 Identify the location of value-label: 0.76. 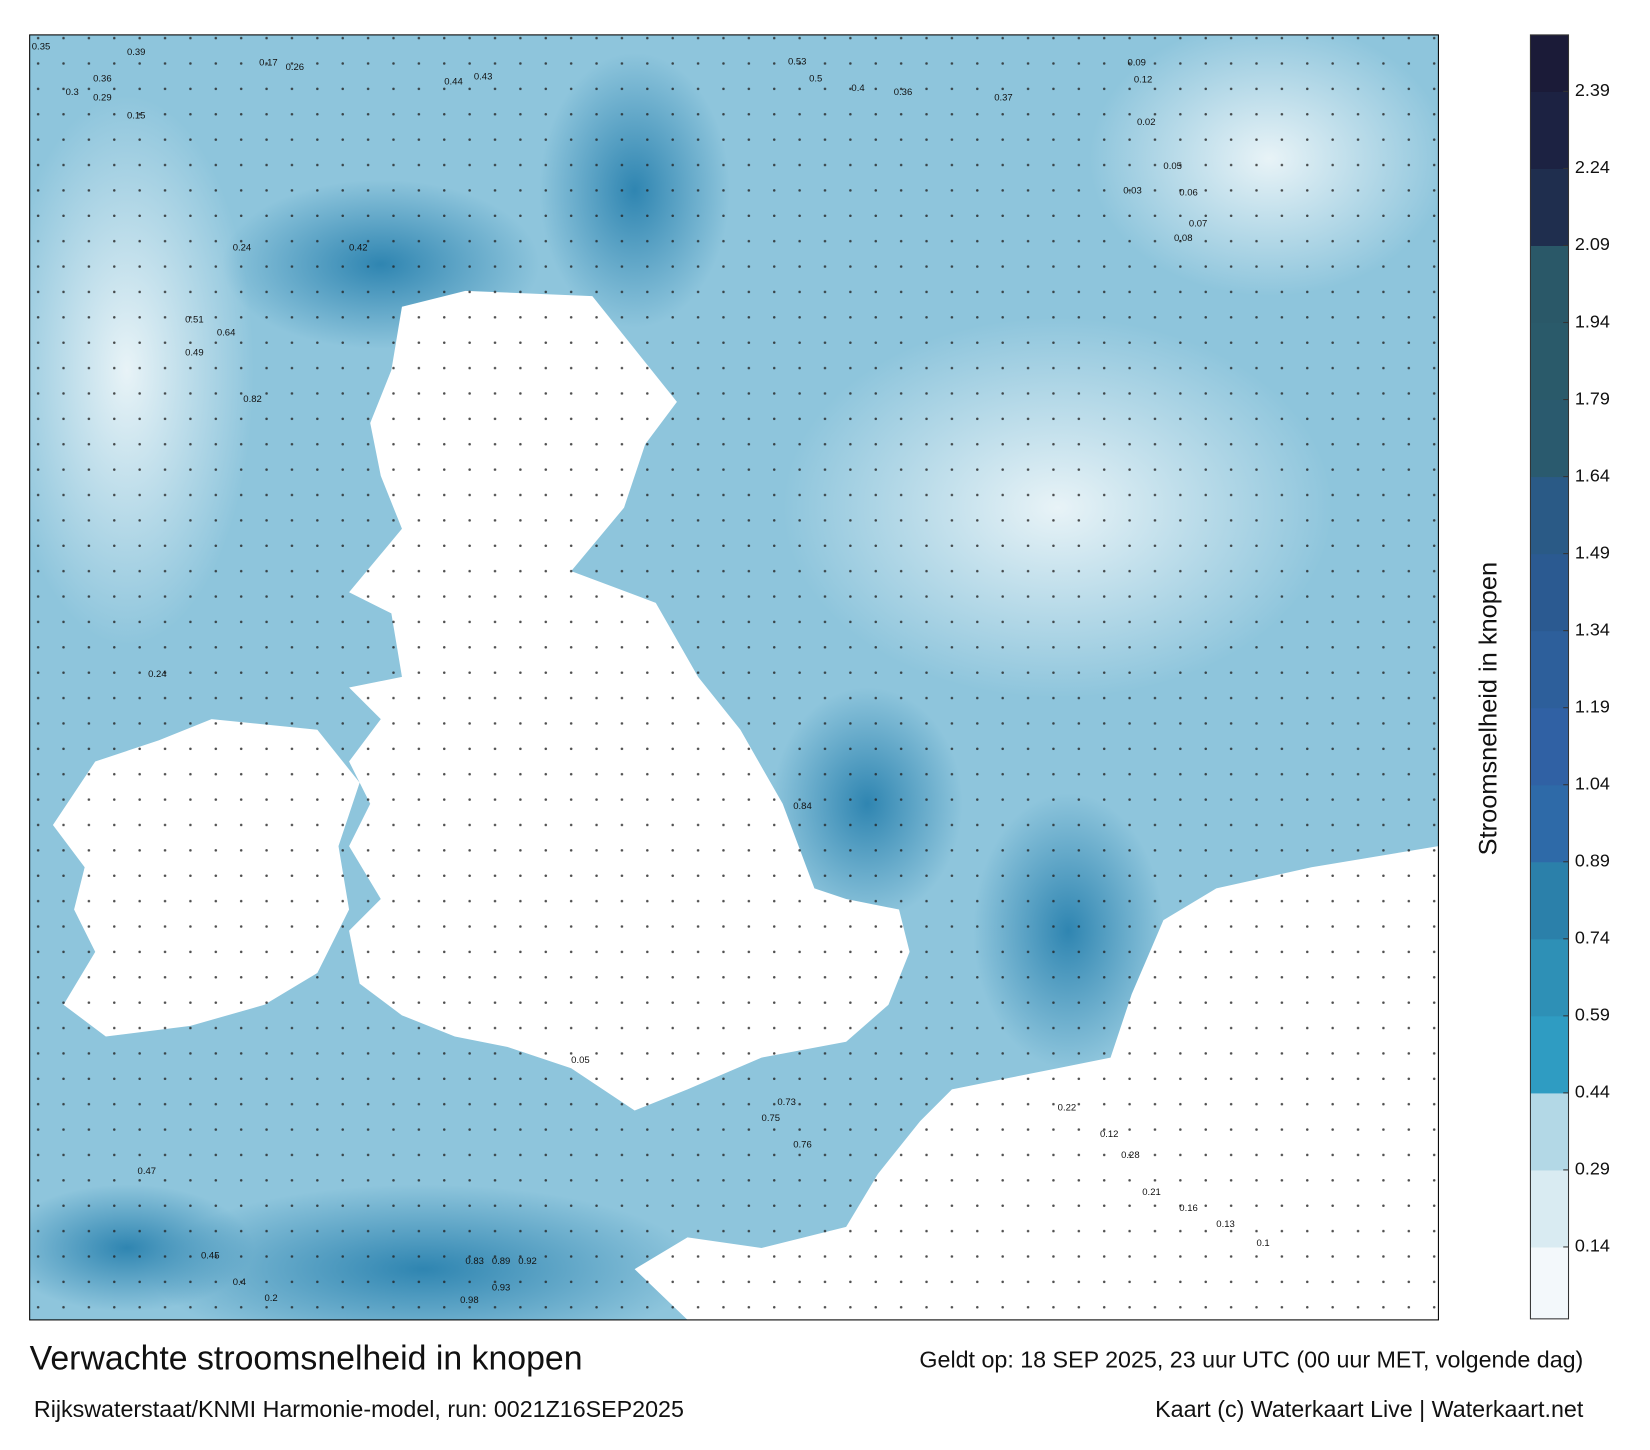
(802, 1145).